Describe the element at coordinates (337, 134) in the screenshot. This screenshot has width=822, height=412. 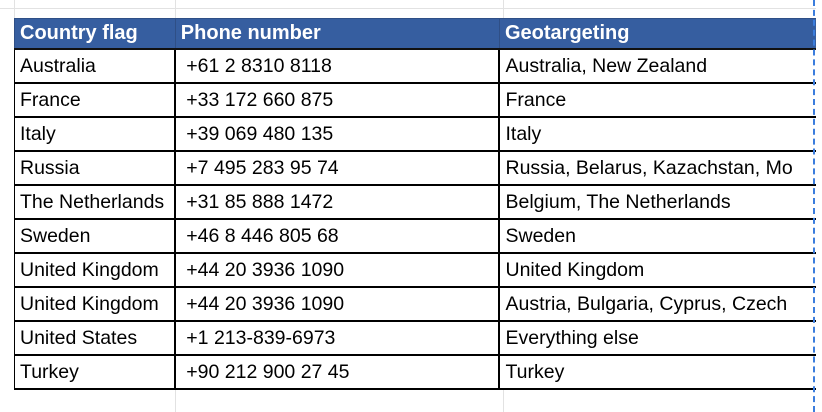
I see `cell-phone: +39 069 480 135` at that location.